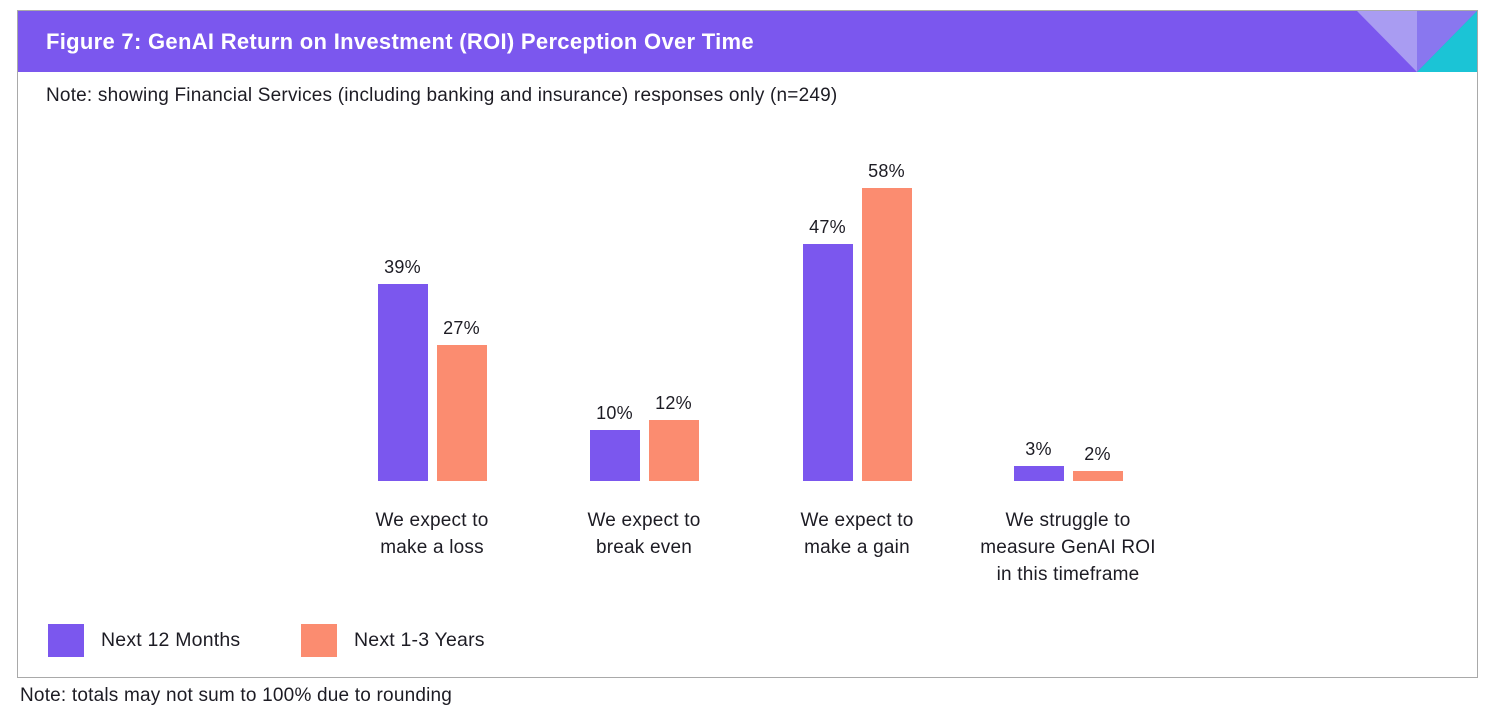 This screenshot has width=1506, height=727. I want to click on corner-triangles-decoration, so click(1417, 41).